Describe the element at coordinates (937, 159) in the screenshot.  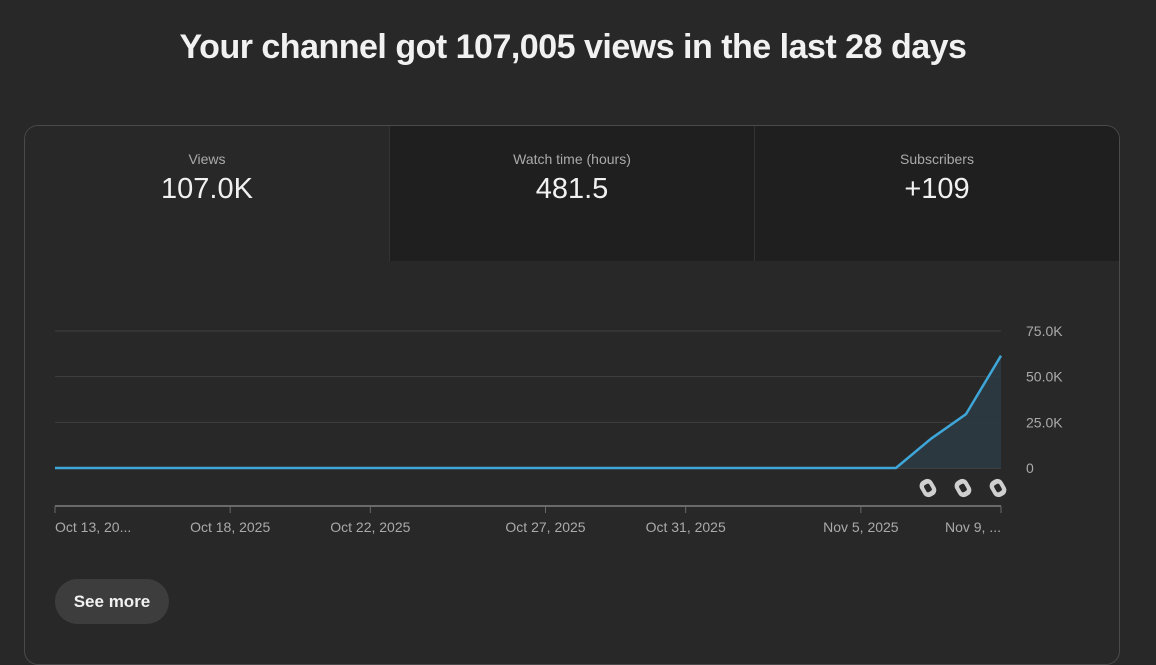
I see `tab-label: Subscribers` at that location.